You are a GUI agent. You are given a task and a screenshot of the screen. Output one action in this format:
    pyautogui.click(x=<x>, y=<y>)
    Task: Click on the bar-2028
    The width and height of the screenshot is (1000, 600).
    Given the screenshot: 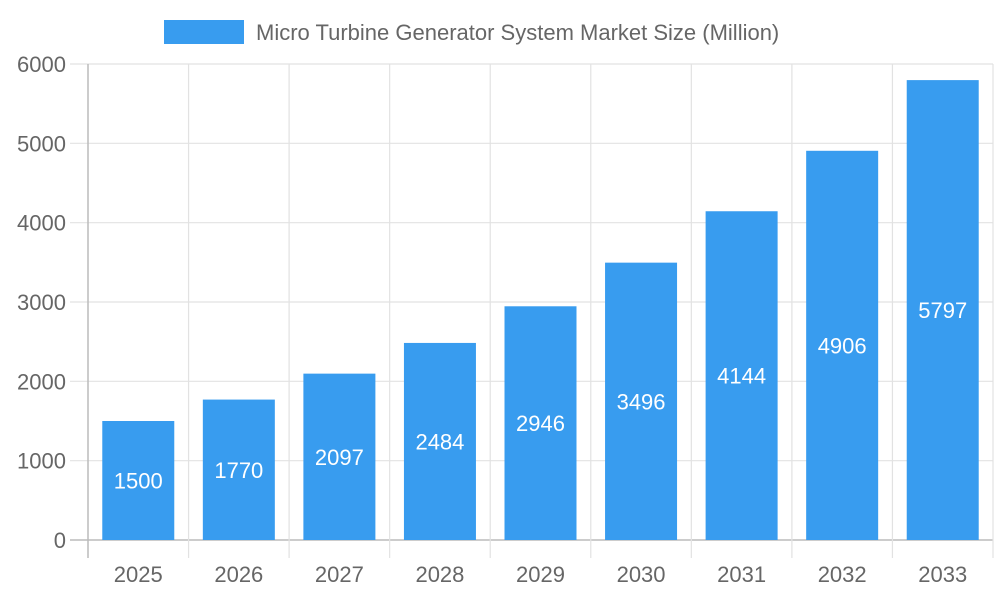 What is the action you would take?
    pyautogui.click(x=439, y=441)
    